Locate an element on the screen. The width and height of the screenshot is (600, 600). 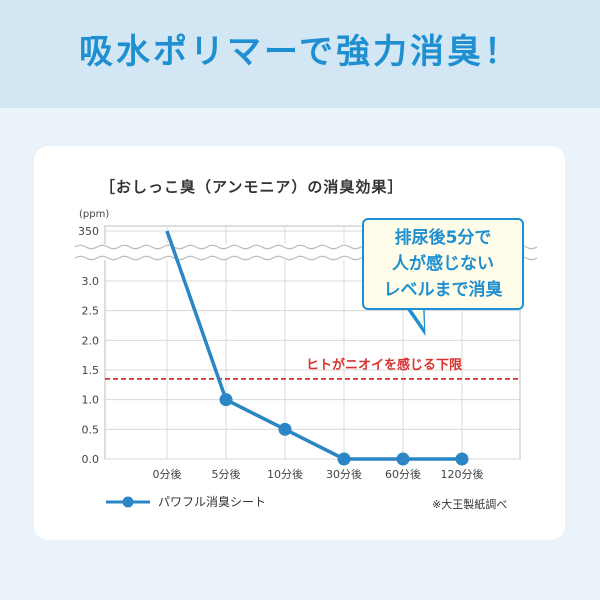
chart-title: ［おしっこ臭（アンモニア）の消臭効果］ is located at coordinates (252, 187).